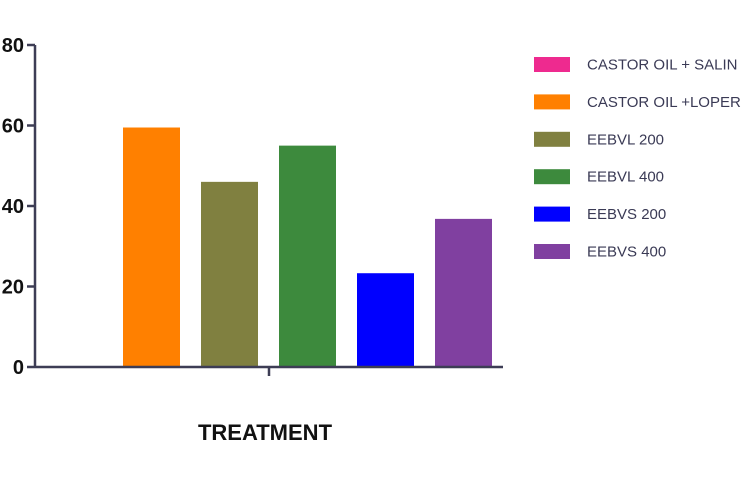 The width and height of the screenshot is (750, 499). I want to click on y-tick-label: 60, so click(13, 127).